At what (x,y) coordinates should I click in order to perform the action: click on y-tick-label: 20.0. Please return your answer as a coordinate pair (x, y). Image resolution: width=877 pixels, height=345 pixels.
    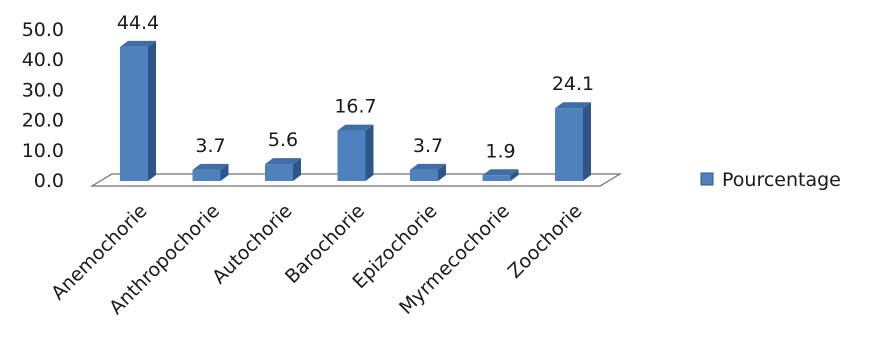
    Looking at the image, I should click on (43, 121).